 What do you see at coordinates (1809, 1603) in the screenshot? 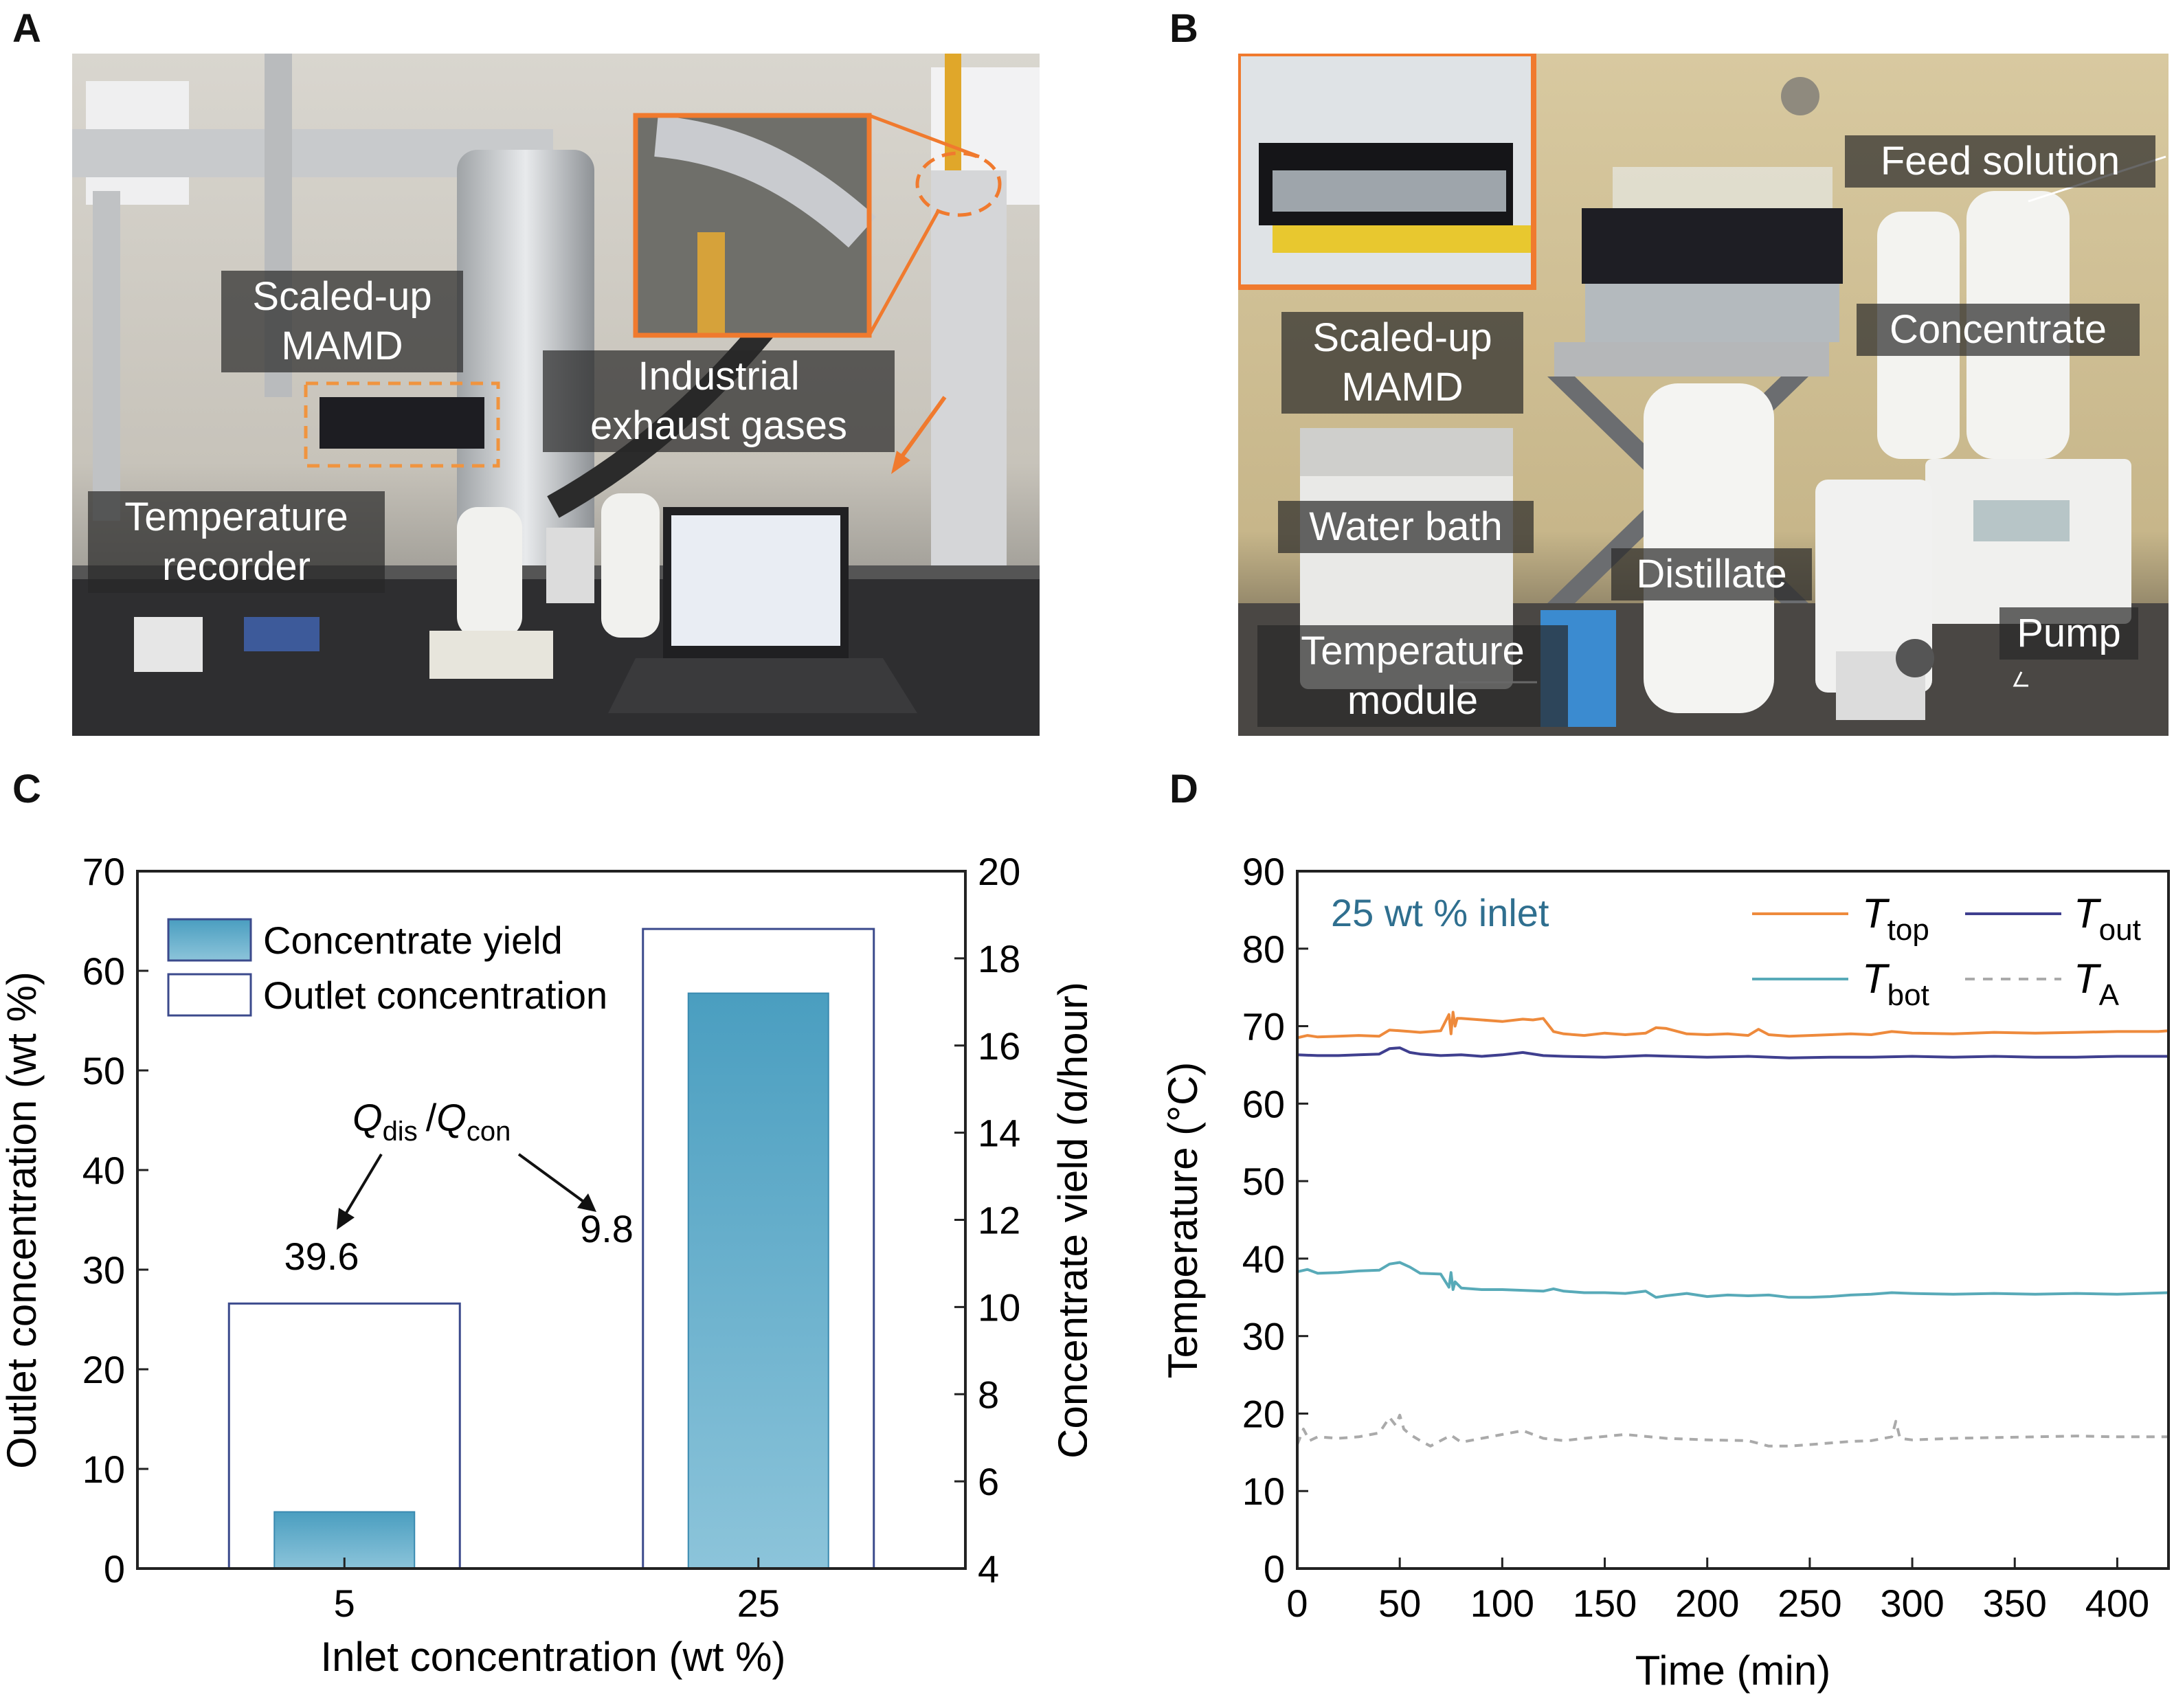
I see `d-tick-label-x: 250` at bounding box center [1809, 1603].